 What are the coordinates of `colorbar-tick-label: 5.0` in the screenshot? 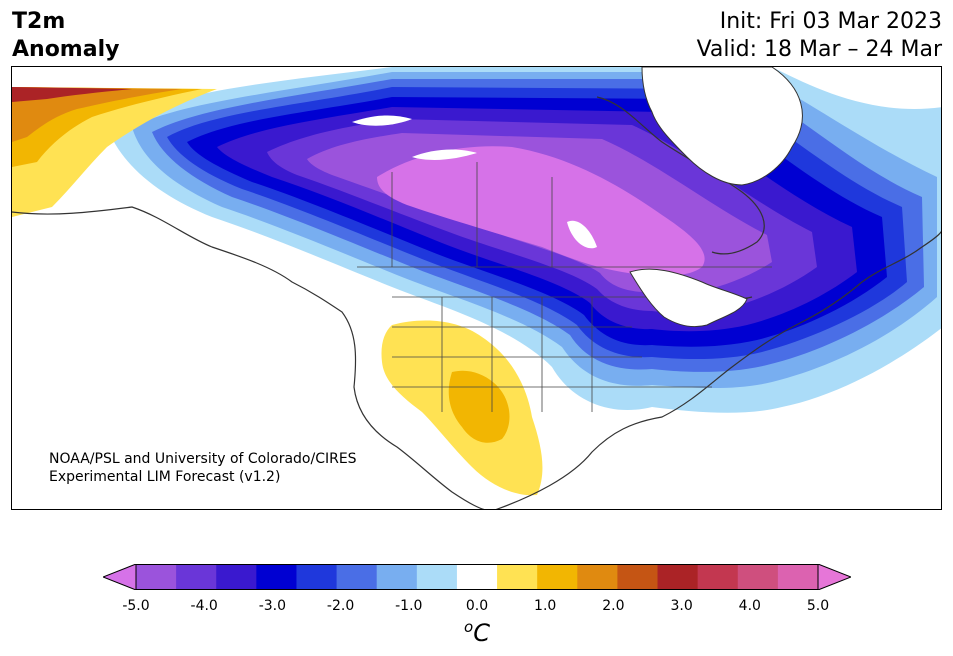 It's located at (818, 606).